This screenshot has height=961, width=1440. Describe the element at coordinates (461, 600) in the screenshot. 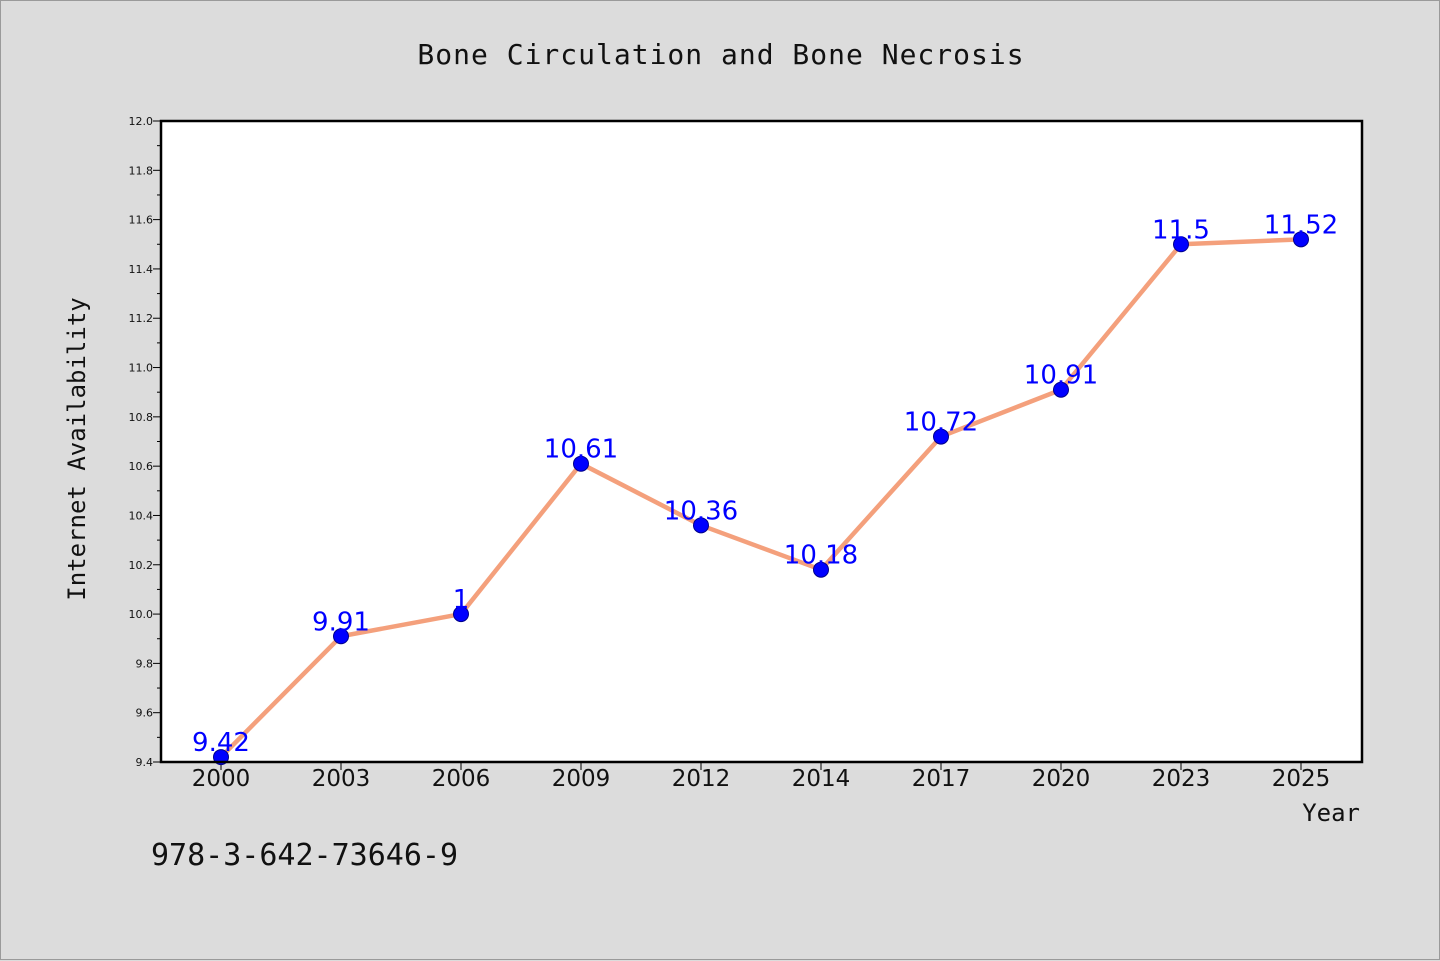

I see `data-label: 1` at that location.